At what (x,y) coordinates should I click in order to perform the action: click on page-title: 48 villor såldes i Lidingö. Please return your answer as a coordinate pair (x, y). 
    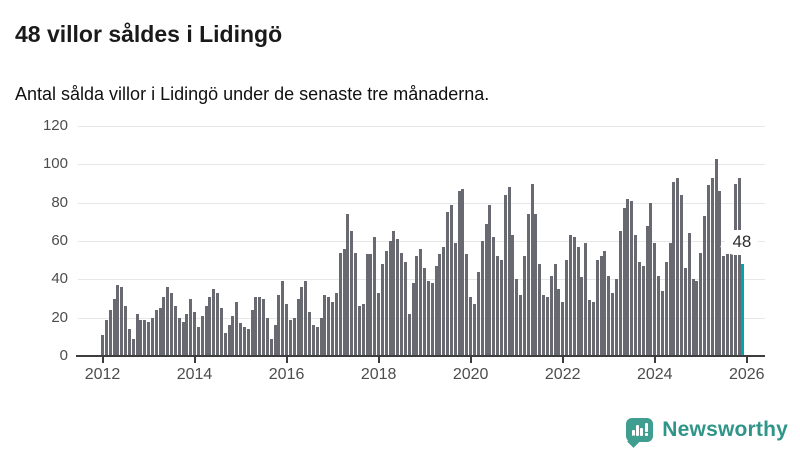
    Looking at the image, I should click on (149, 34).